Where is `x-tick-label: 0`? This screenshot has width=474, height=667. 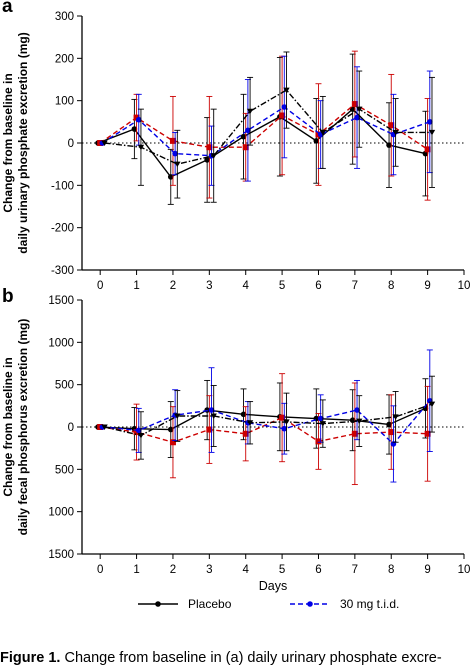
x-tick-label: 0 is located at coordinates (100, 570).